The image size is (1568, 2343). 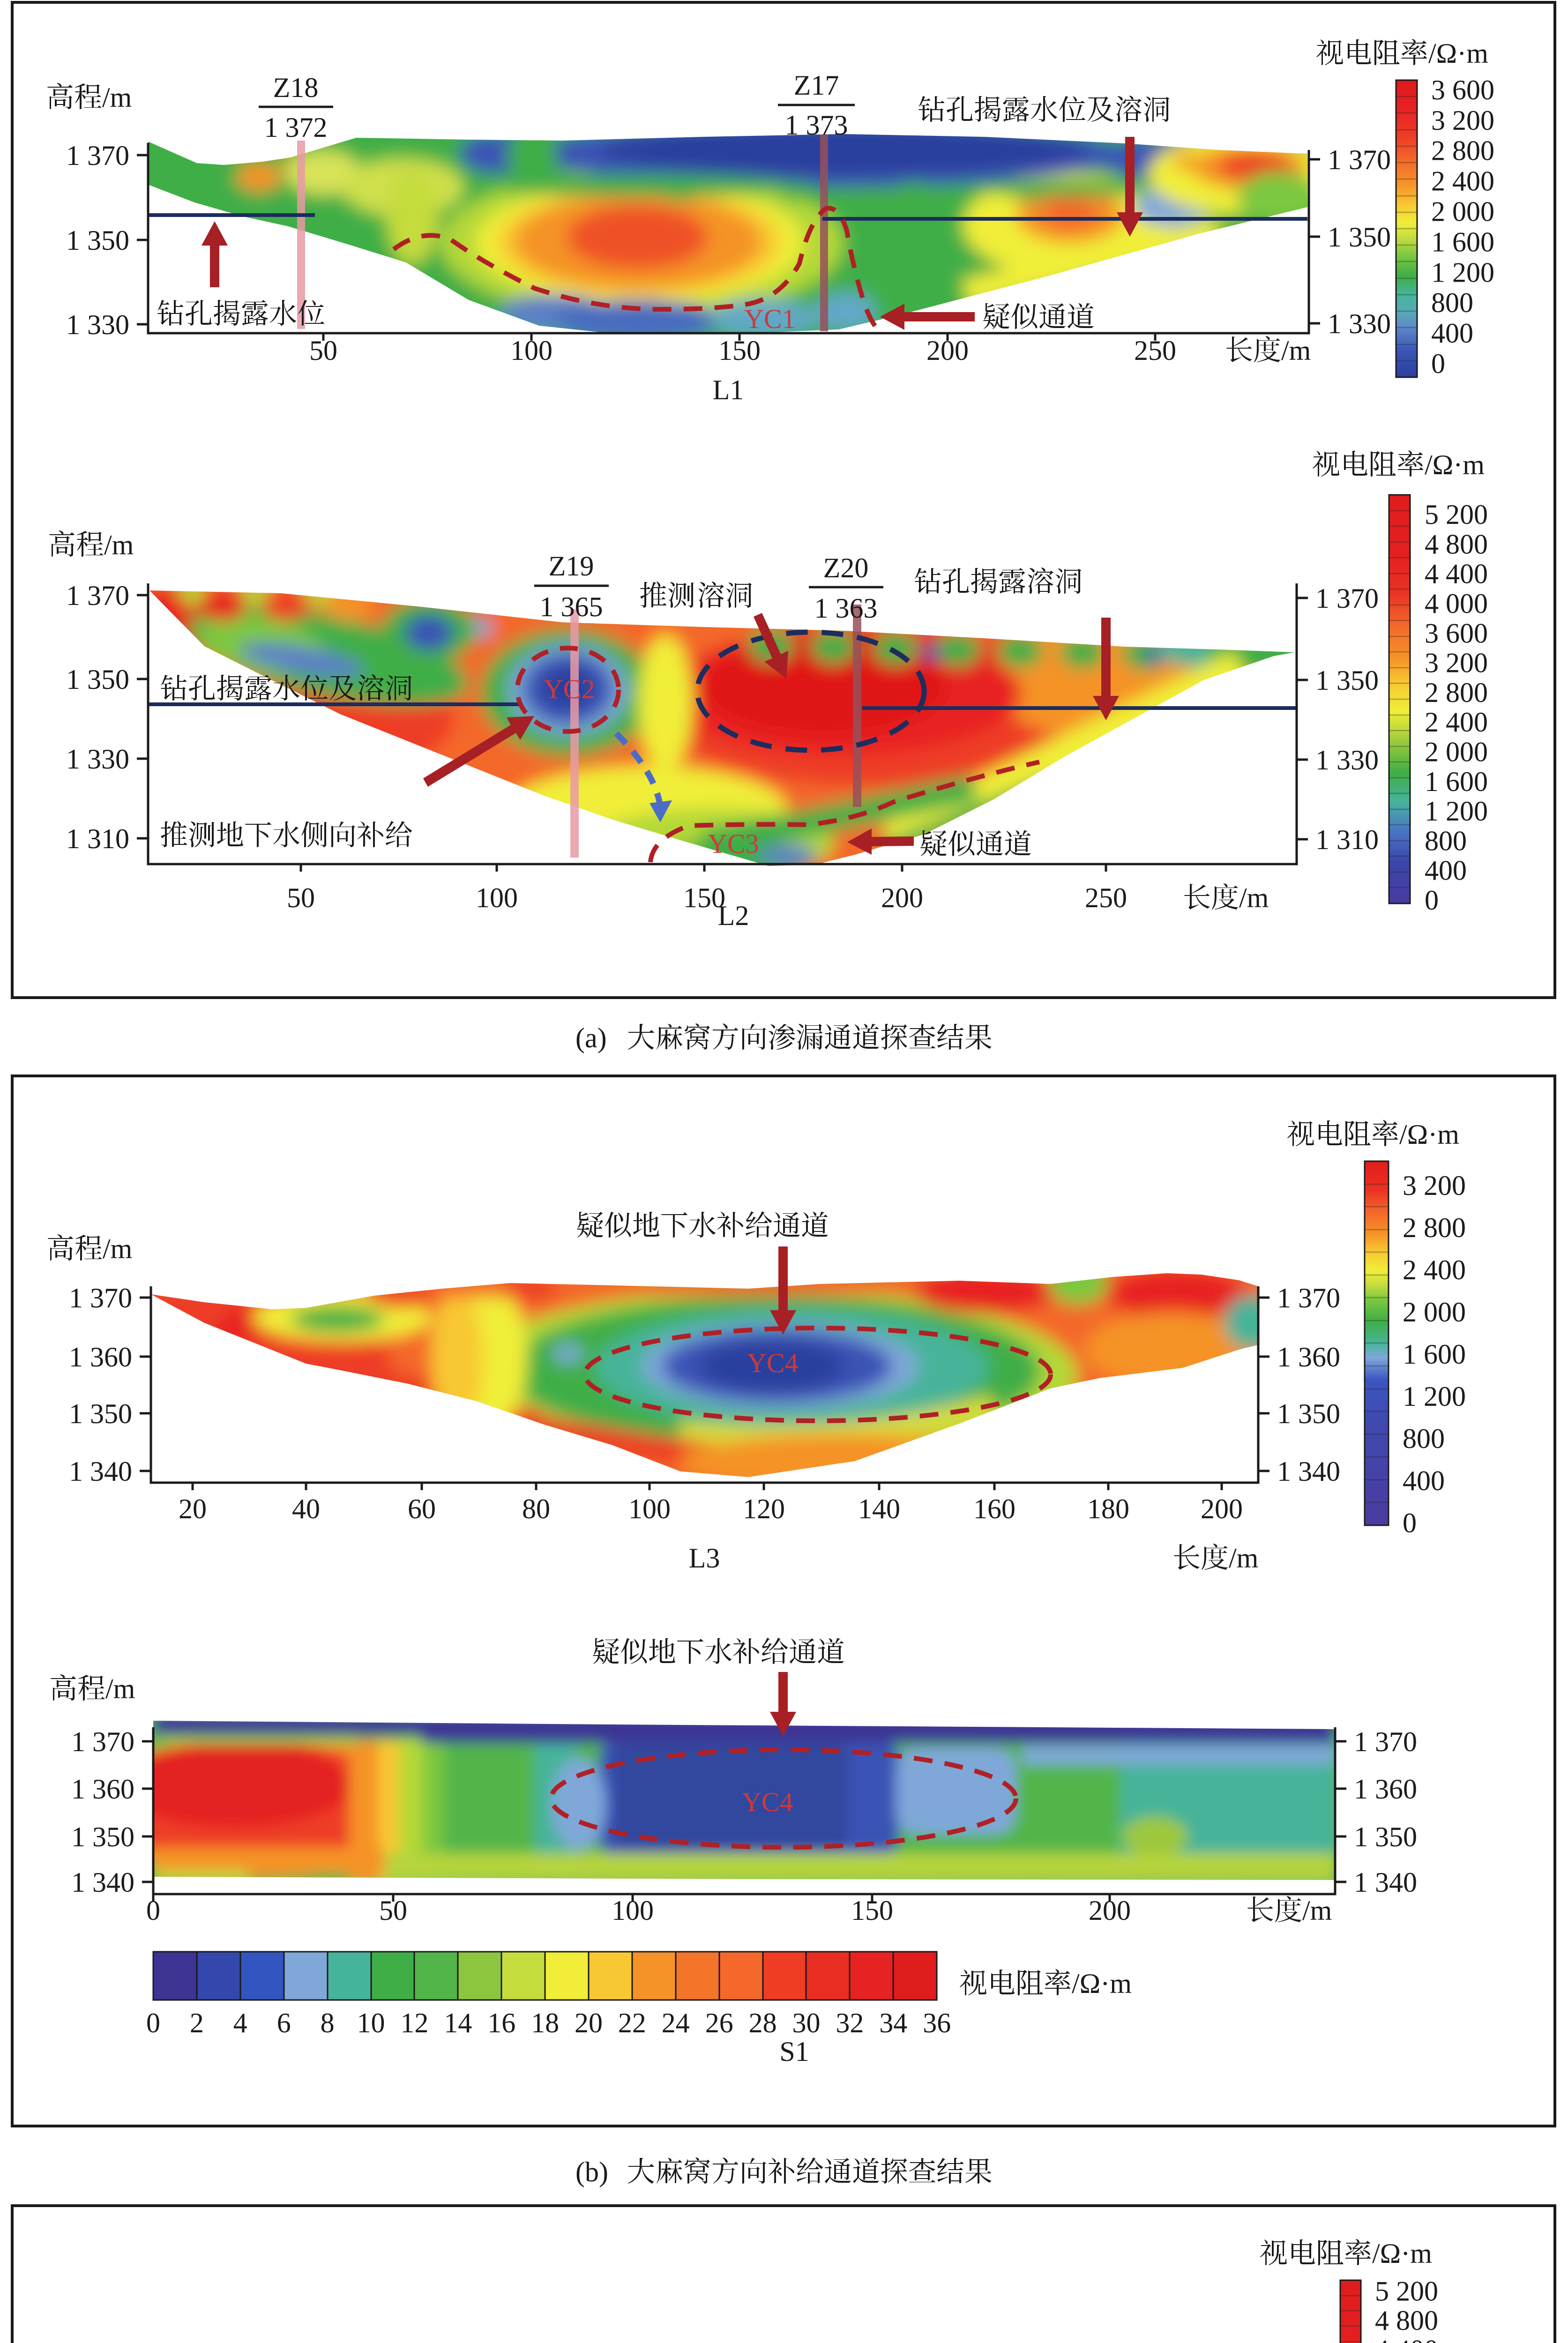 What do you see at coordinates (764, 1508) in the screenshot?
I see `svg-text: 120` at bounding box center [764, 1508].